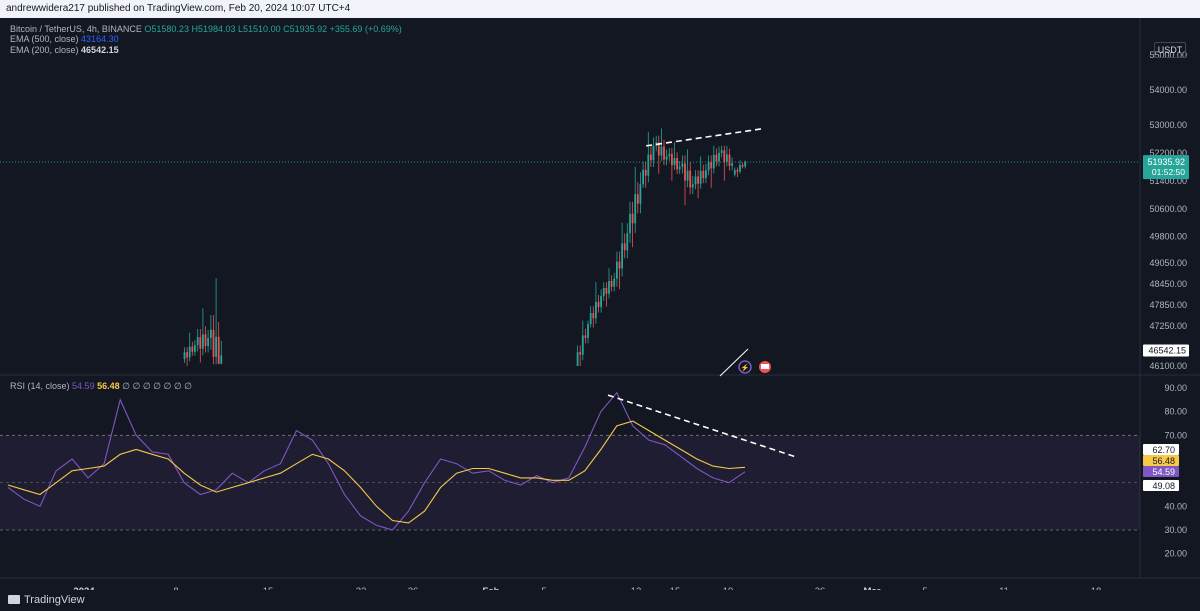  I want to click on ema500-label: EMA (500, close), so click(44, 39).